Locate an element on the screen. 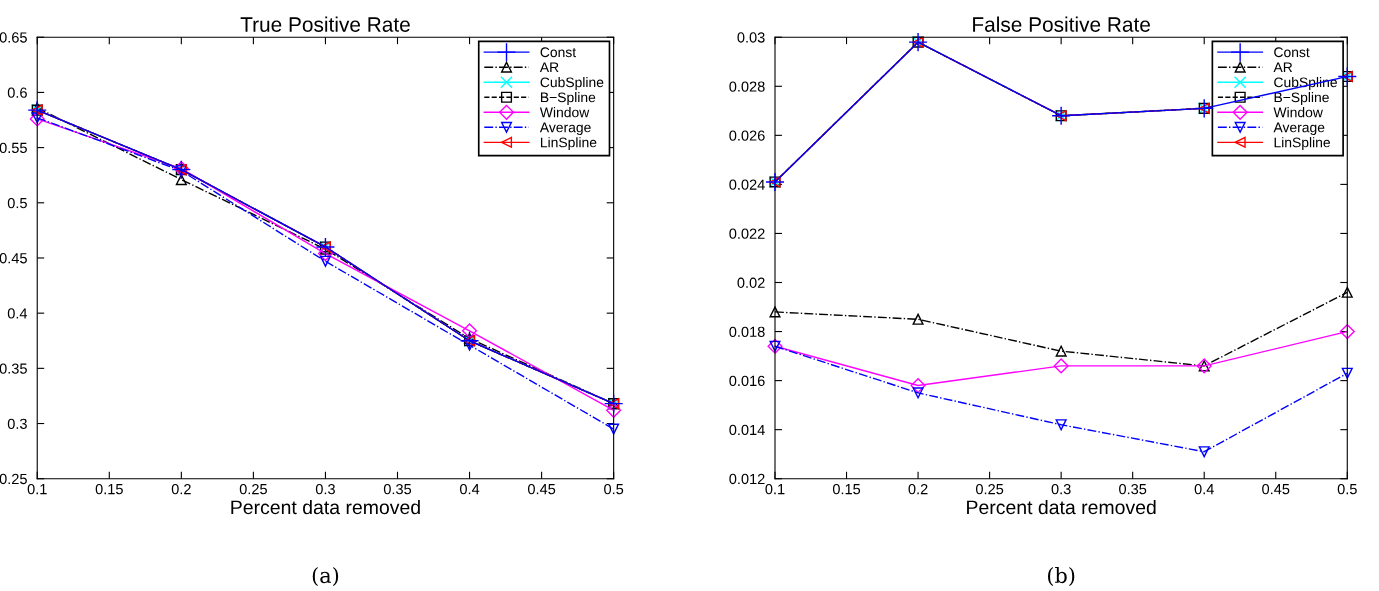 This screenshot has height=591, width=1379. y-tick-label: 0.012 is located at coordinates (747, 479).